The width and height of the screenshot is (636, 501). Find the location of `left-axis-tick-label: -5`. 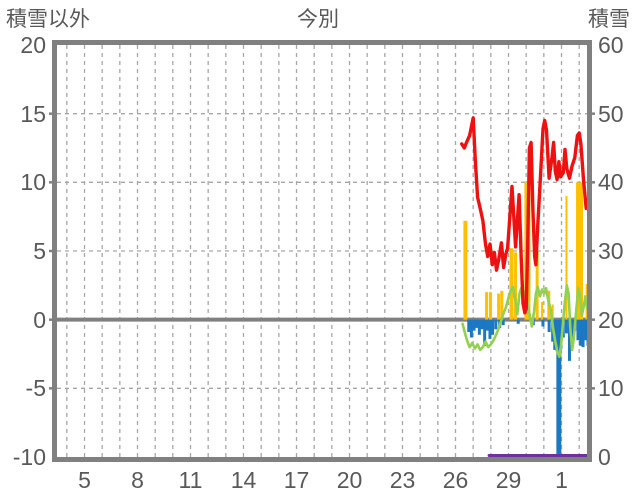

left-axis-tick-label: -5 is located at coordinates (35, 388).